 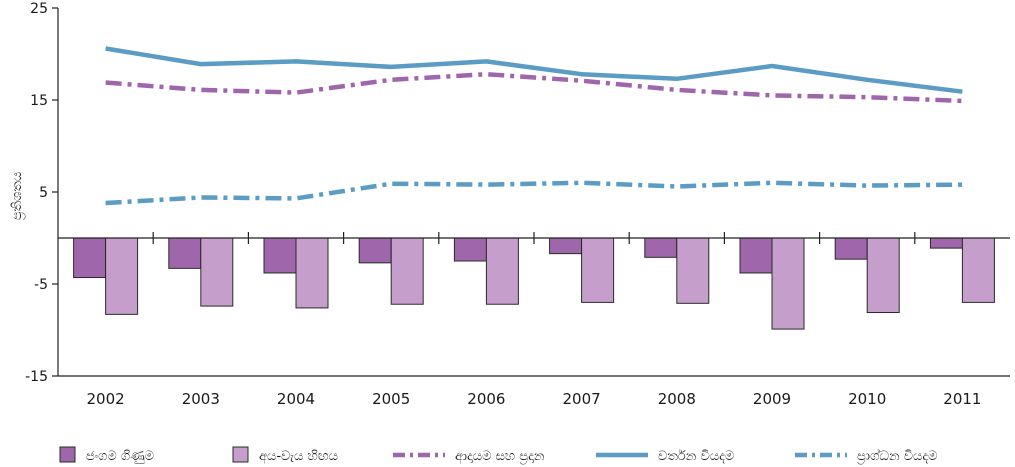 I want to click on x-tick-label: 2011, so click(x=962, y=399).